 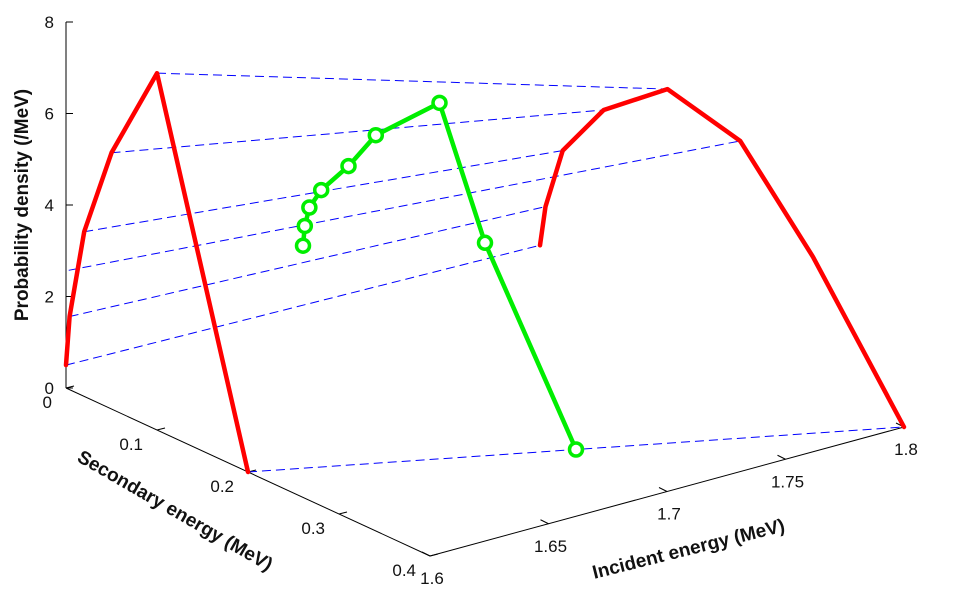 What do you see at coordinates (222, 486) in the screenshot?
I see `secondary-tick-label: 0.2` at bounding box center [222, 486].